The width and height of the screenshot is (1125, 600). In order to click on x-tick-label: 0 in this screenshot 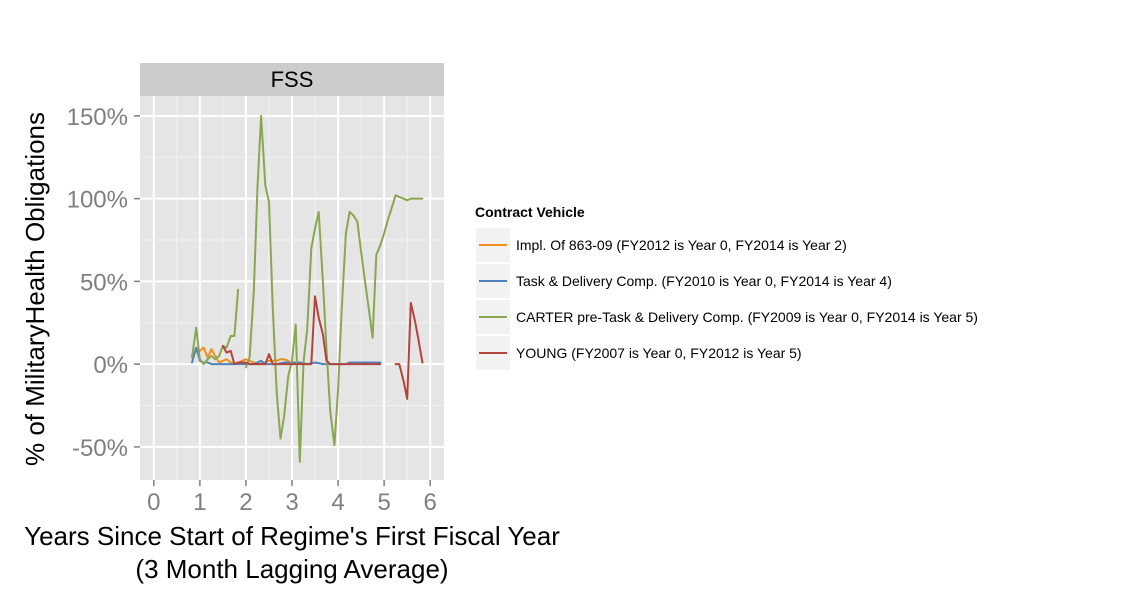, I will do `click(153, 502)`.